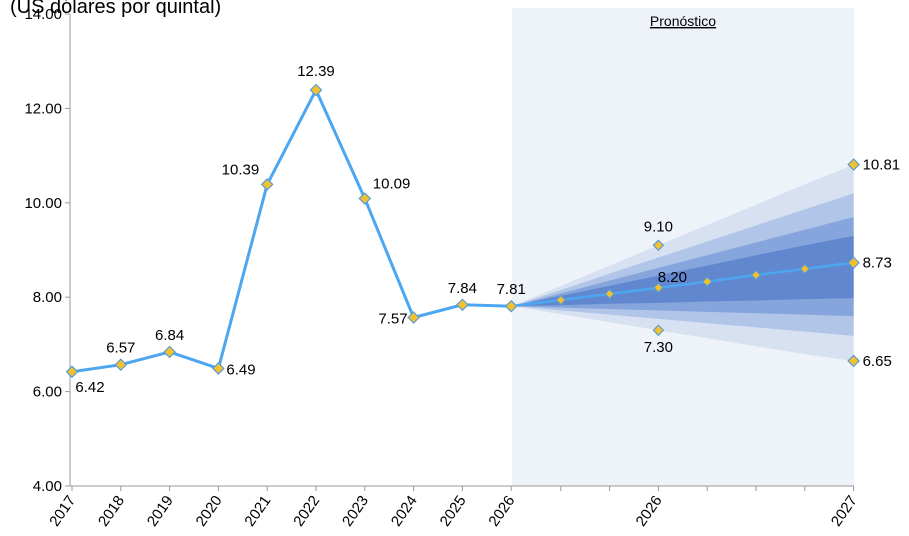 The height and width of the screenshot is (536, 909). What do you see at coordinates (882, 165) in the screenshot?
I see `forecast-upper-label: 10.81` at bounding box center [882, 165].